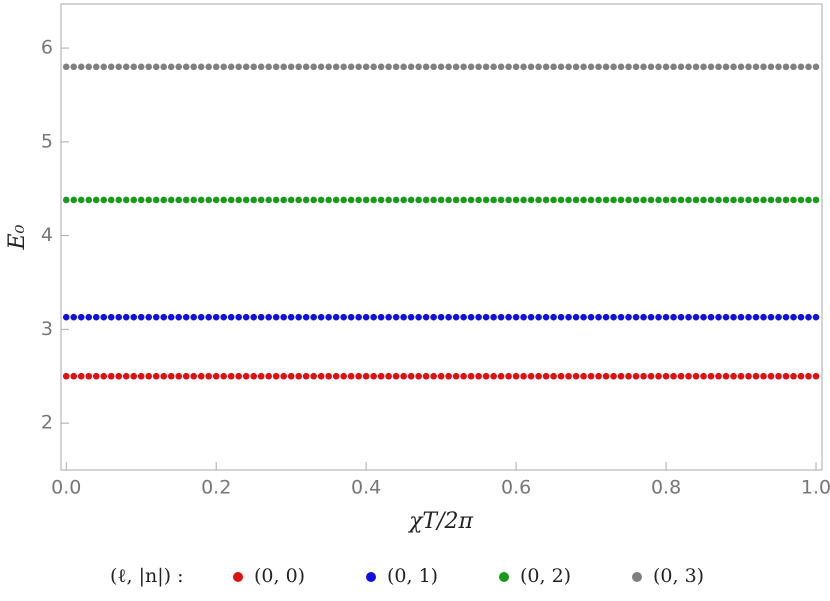 This screenshot has height=601, width=830. I want to click on y-tick-label: 6, so click(47, 48).